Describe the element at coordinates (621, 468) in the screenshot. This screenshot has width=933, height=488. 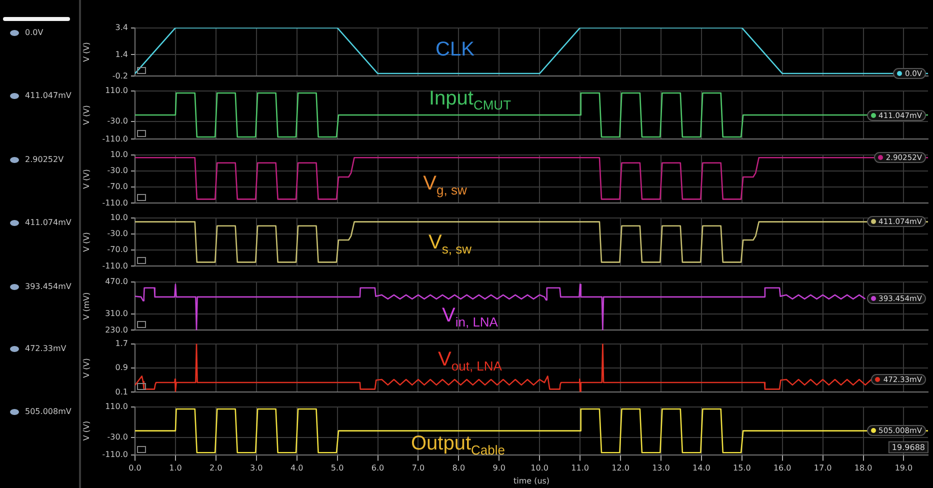
I see `x-tick-label: 12.0` at that location.